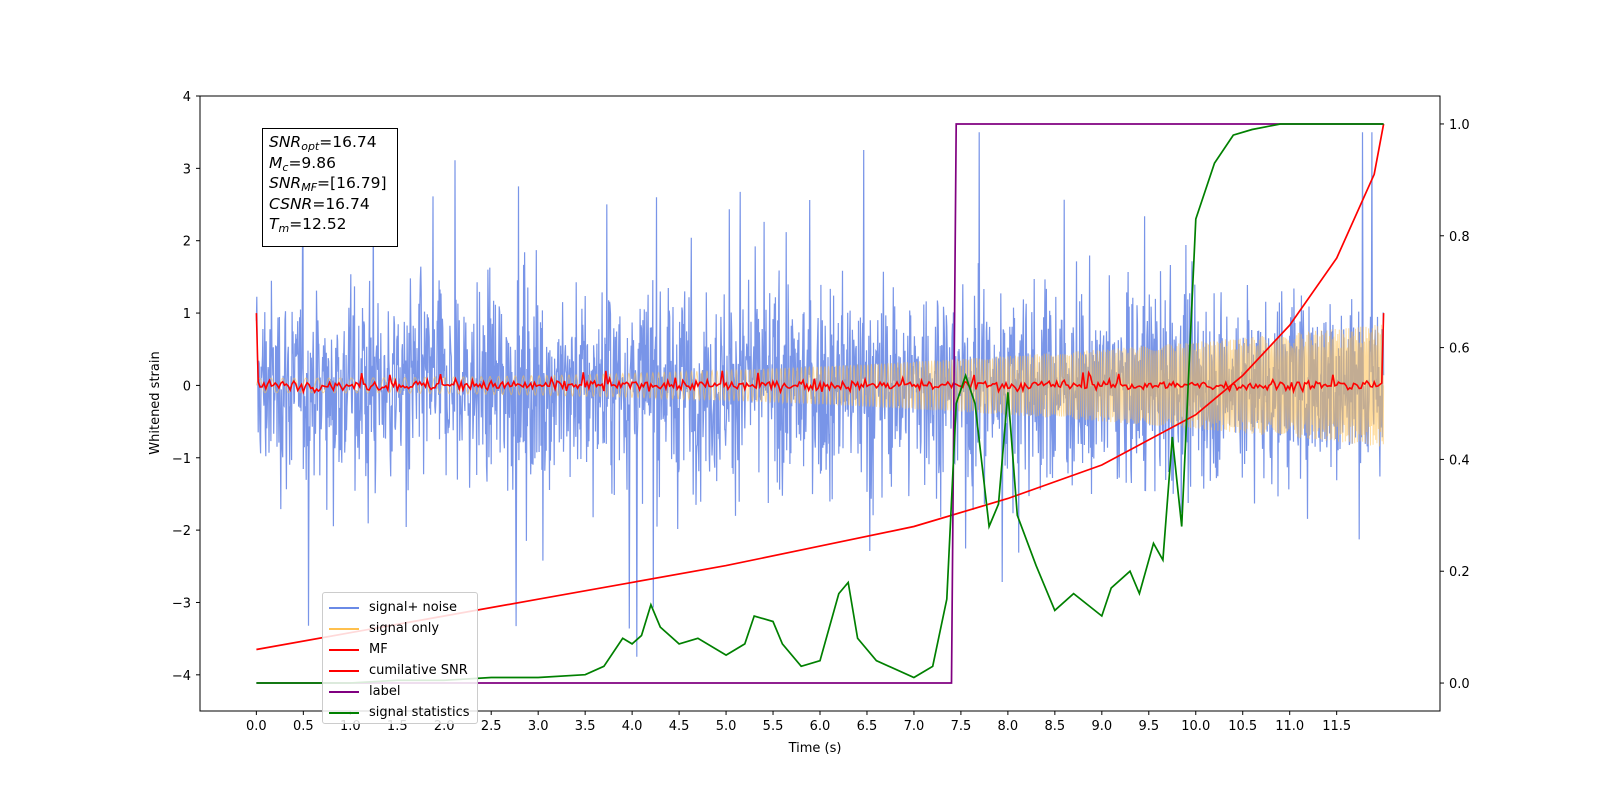  What do you see at coordinates (1455, 572) in the screenshot?
I see `y2-tick: 0.2` at bounding box center [1455, 572].